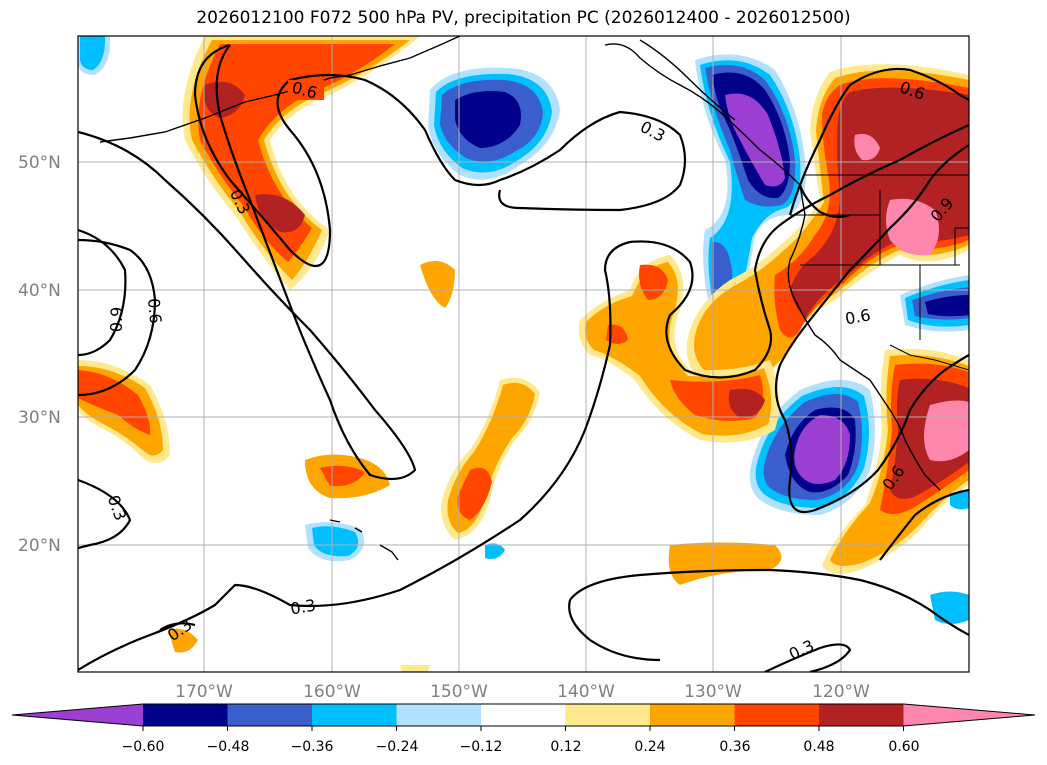 The image size is (1047, 765). Describe the element at coordinates (947, 306) in the screenshot. I see `negative-anomaly-east-core` at that location.